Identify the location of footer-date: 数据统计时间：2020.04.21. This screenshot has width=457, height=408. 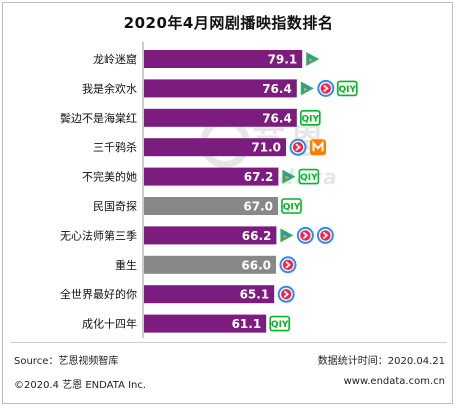
(381, 361).